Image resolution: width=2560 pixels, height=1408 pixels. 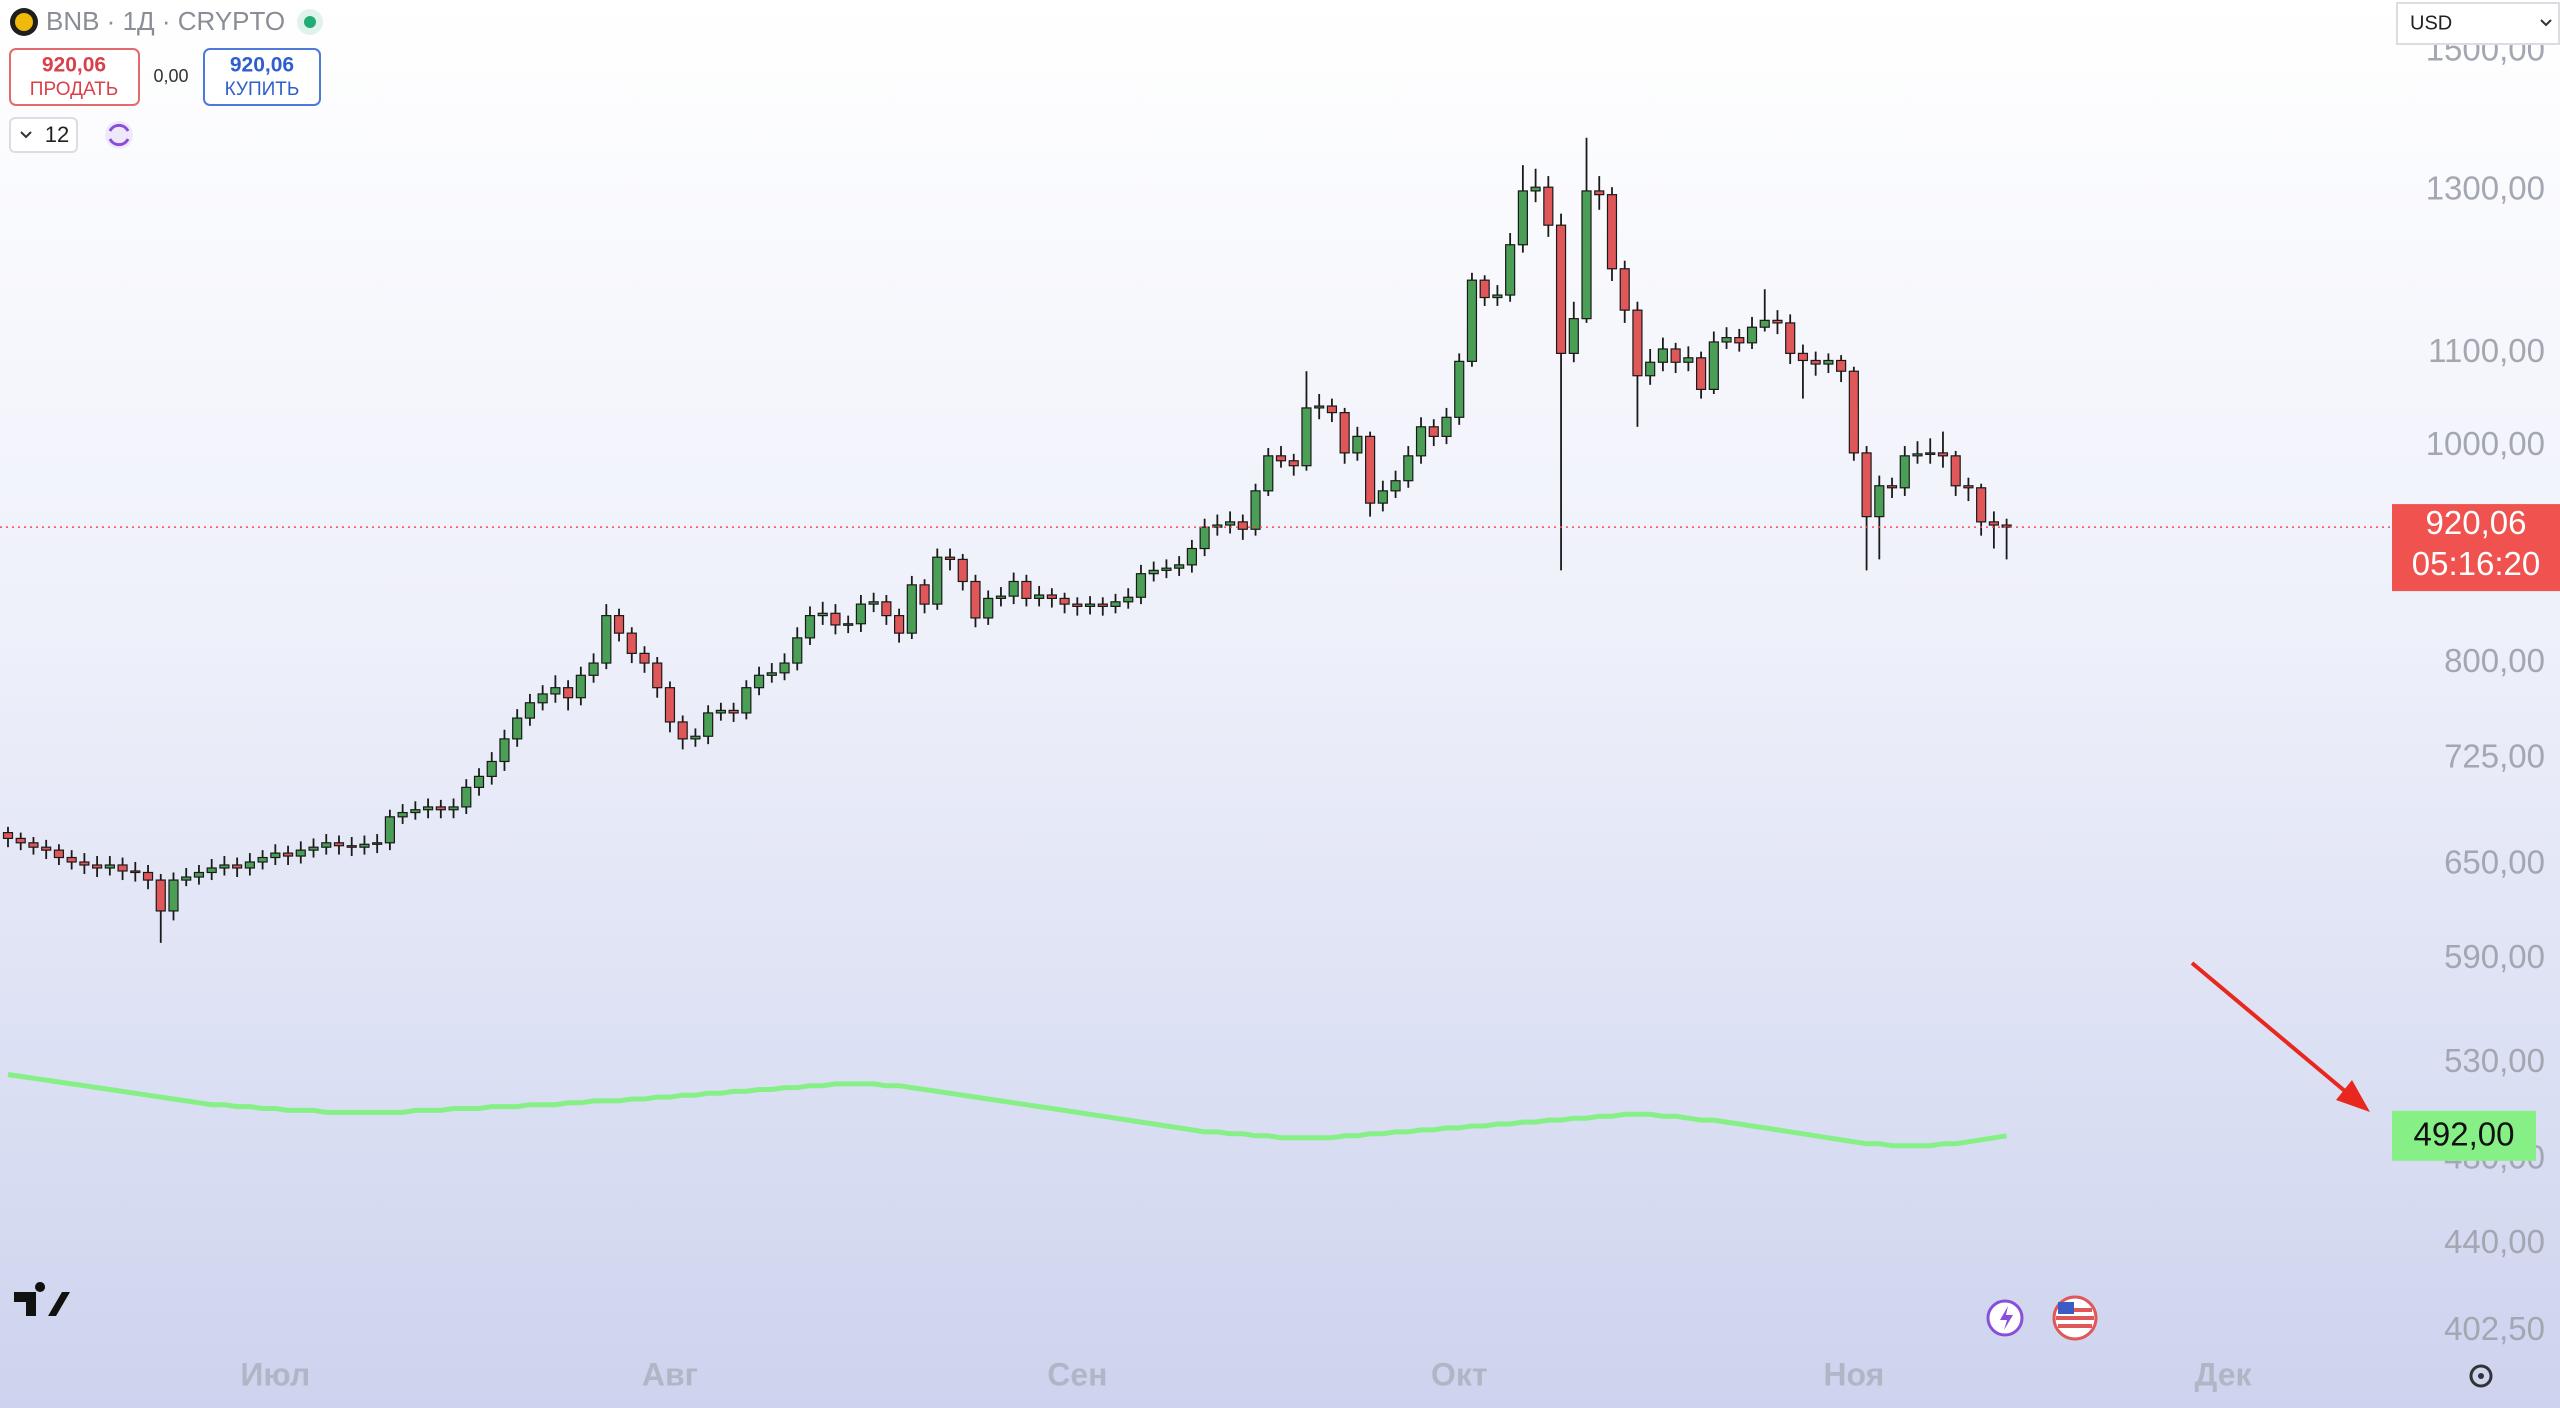 What do you see at coordinates (42, 1299) in the screenshot?
I see `tv-logo` at bounding box center [42, 1299].